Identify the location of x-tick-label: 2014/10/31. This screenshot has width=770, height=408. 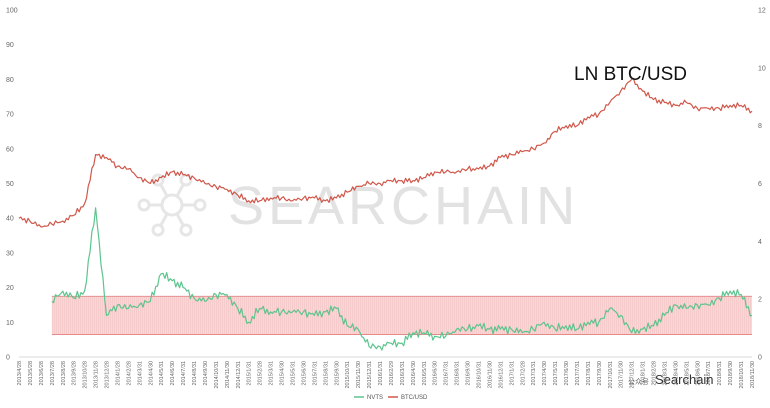
(217, 375).